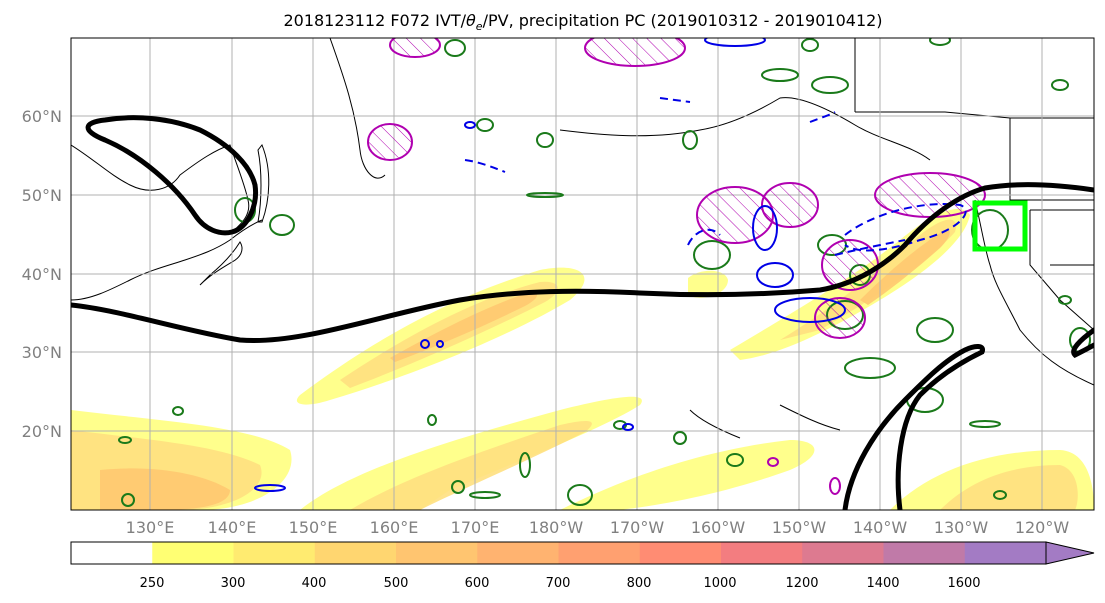  Describe the element at coordinates (637, 527) in the screenshot. I see `lon-label: 170°W` at that location.